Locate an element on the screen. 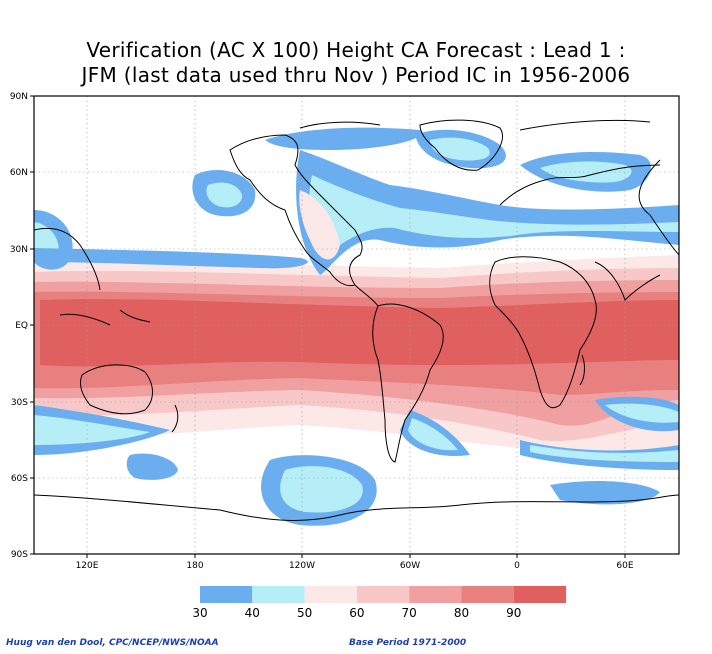  field-40-greenland-core is located at coordinates (460, 149).